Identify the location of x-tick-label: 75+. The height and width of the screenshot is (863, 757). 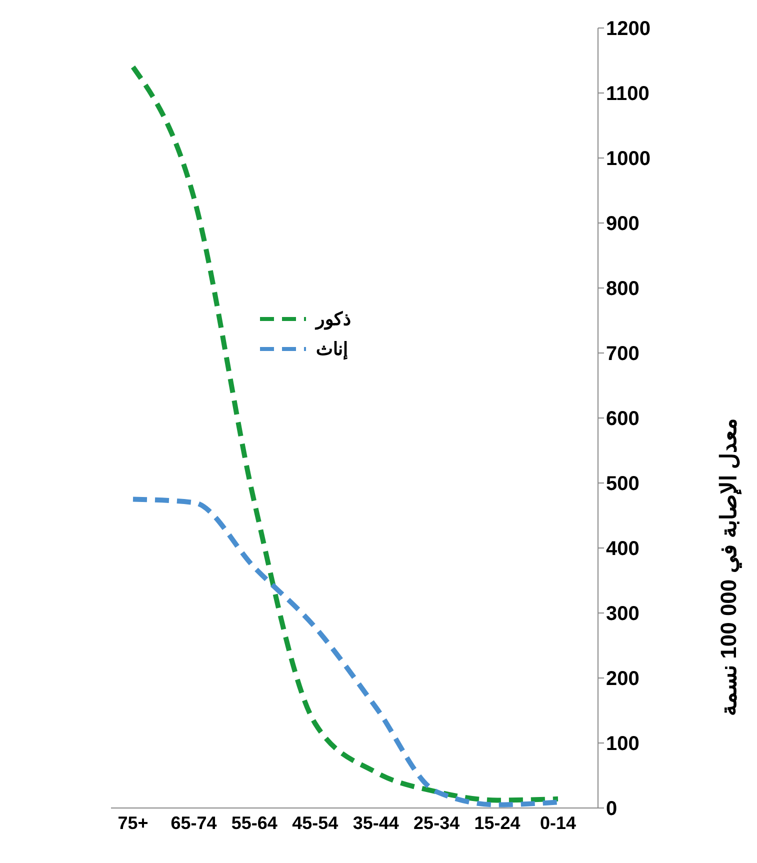
(133, 822).